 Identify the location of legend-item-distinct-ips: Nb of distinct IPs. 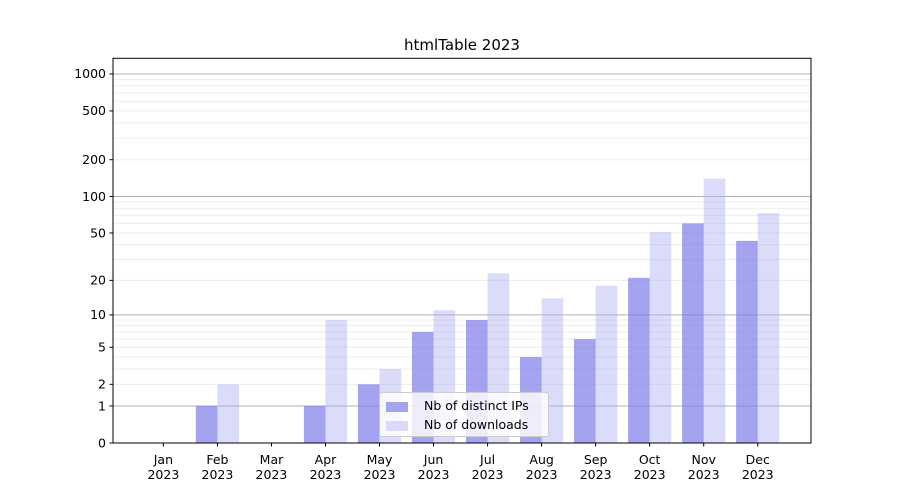
(467, 406).